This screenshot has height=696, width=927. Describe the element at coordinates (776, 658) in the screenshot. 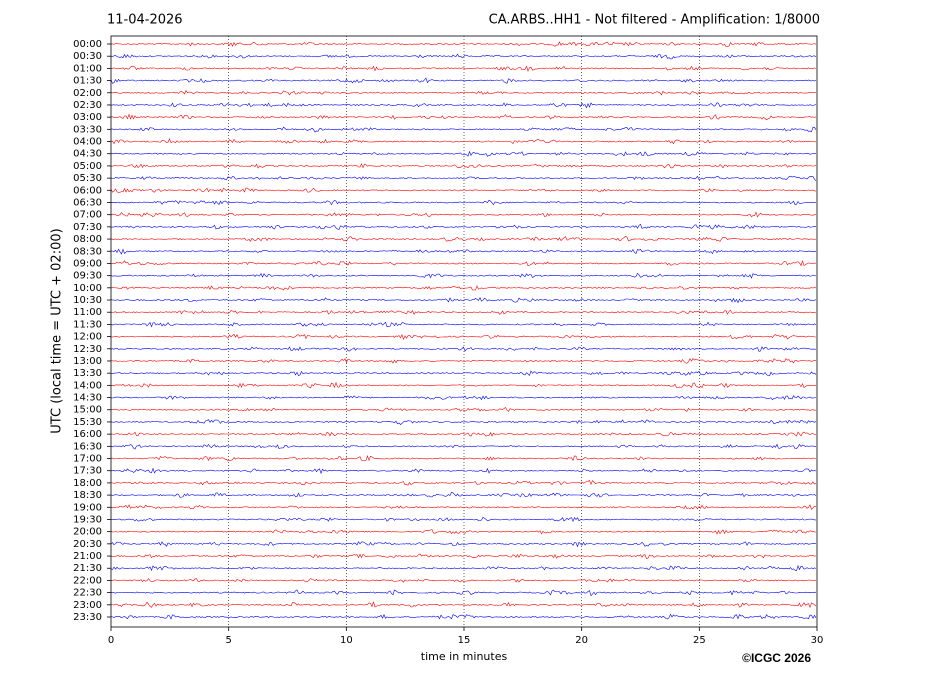

I see `copyright: ©ICGC 2026` at that location.